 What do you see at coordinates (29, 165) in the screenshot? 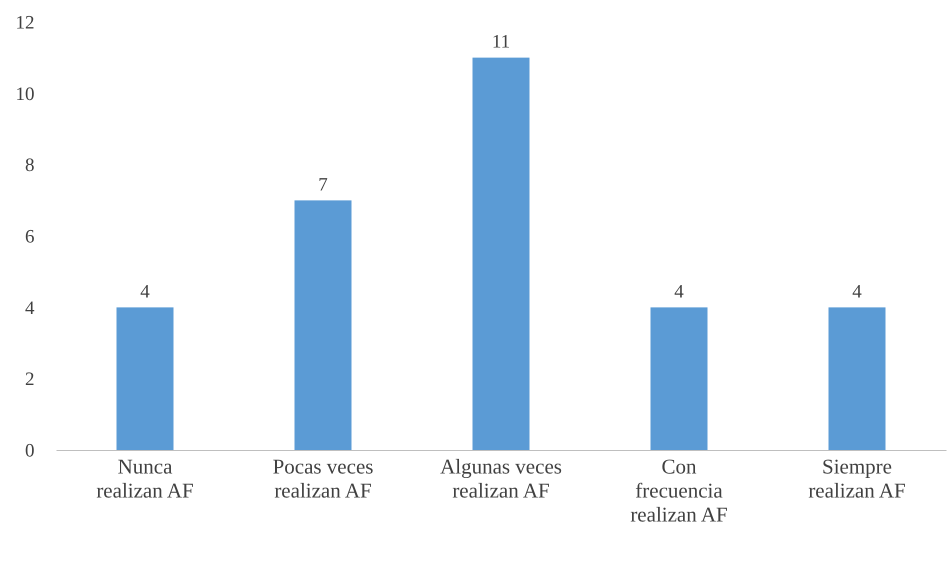
I see `y-tick-label: 8` at bounding box center [29, 165].